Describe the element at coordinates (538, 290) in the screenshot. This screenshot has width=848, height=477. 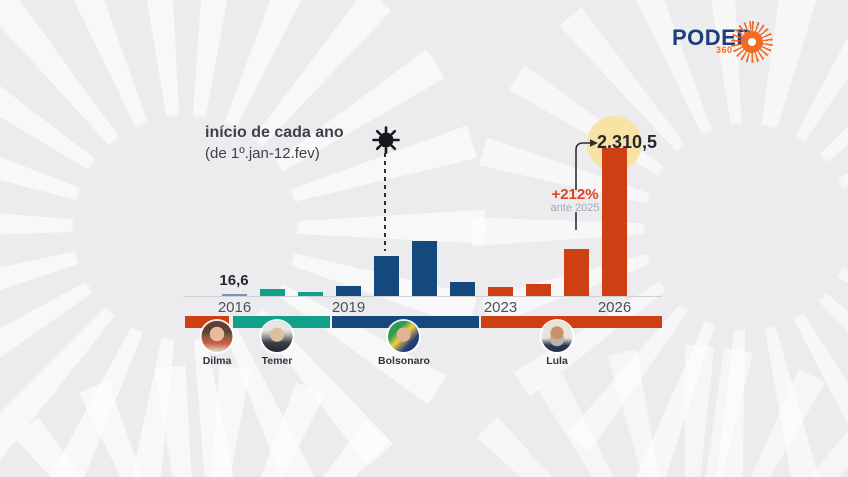
I see `bar-2024` at that location.